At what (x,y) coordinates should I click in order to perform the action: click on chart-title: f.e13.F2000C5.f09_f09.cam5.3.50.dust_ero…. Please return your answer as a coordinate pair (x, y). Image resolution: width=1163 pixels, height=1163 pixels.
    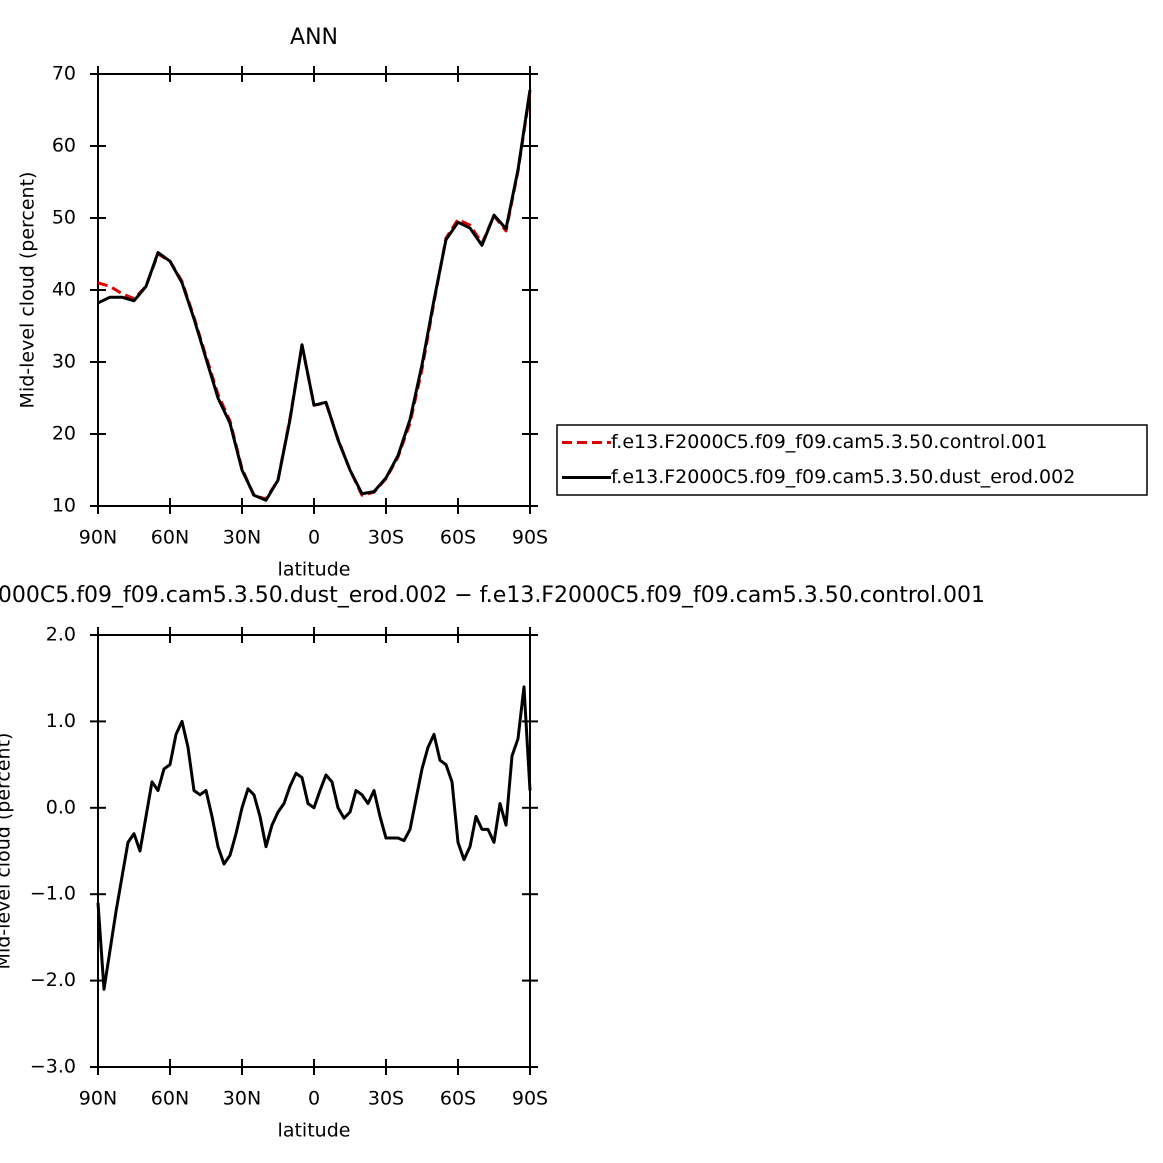
    Looking at the image, I should click on (492, 595).